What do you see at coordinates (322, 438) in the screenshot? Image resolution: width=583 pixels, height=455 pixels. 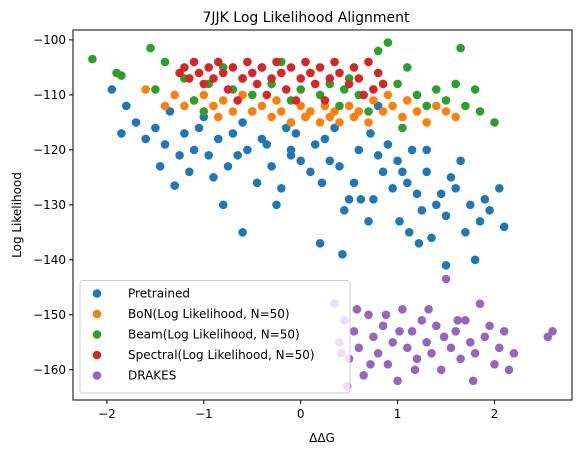 I see `x-axis-title: ΔΔG` at bounding box center [322, 438].